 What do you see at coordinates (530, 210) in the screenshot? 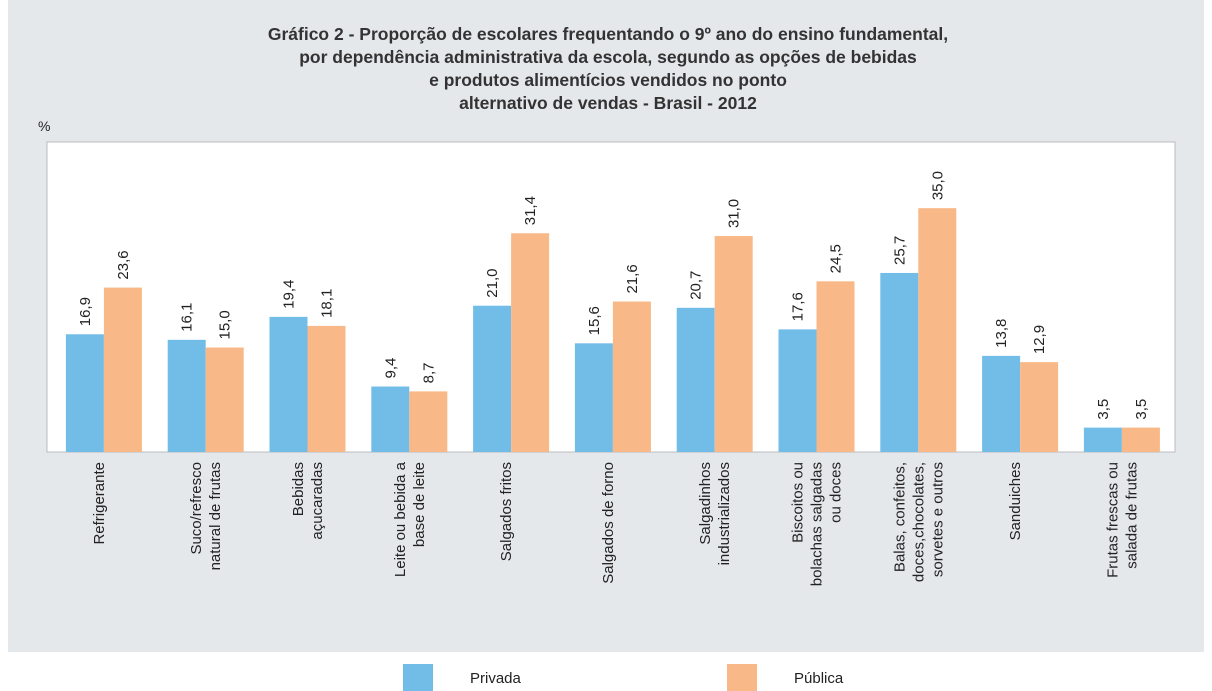
I see `value-label: 31,4` at bounding box center [530, 210].